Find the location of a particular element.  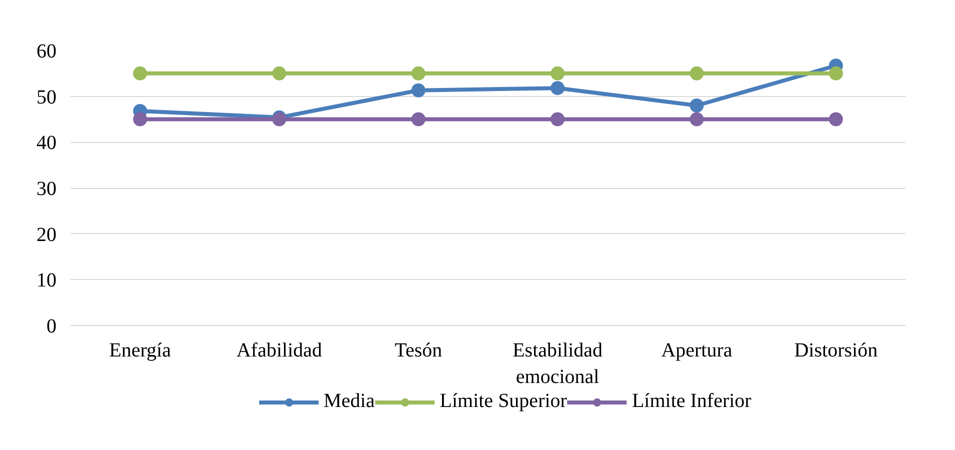

legend-label: Límite Inferior is located at coordinates (692, 401).